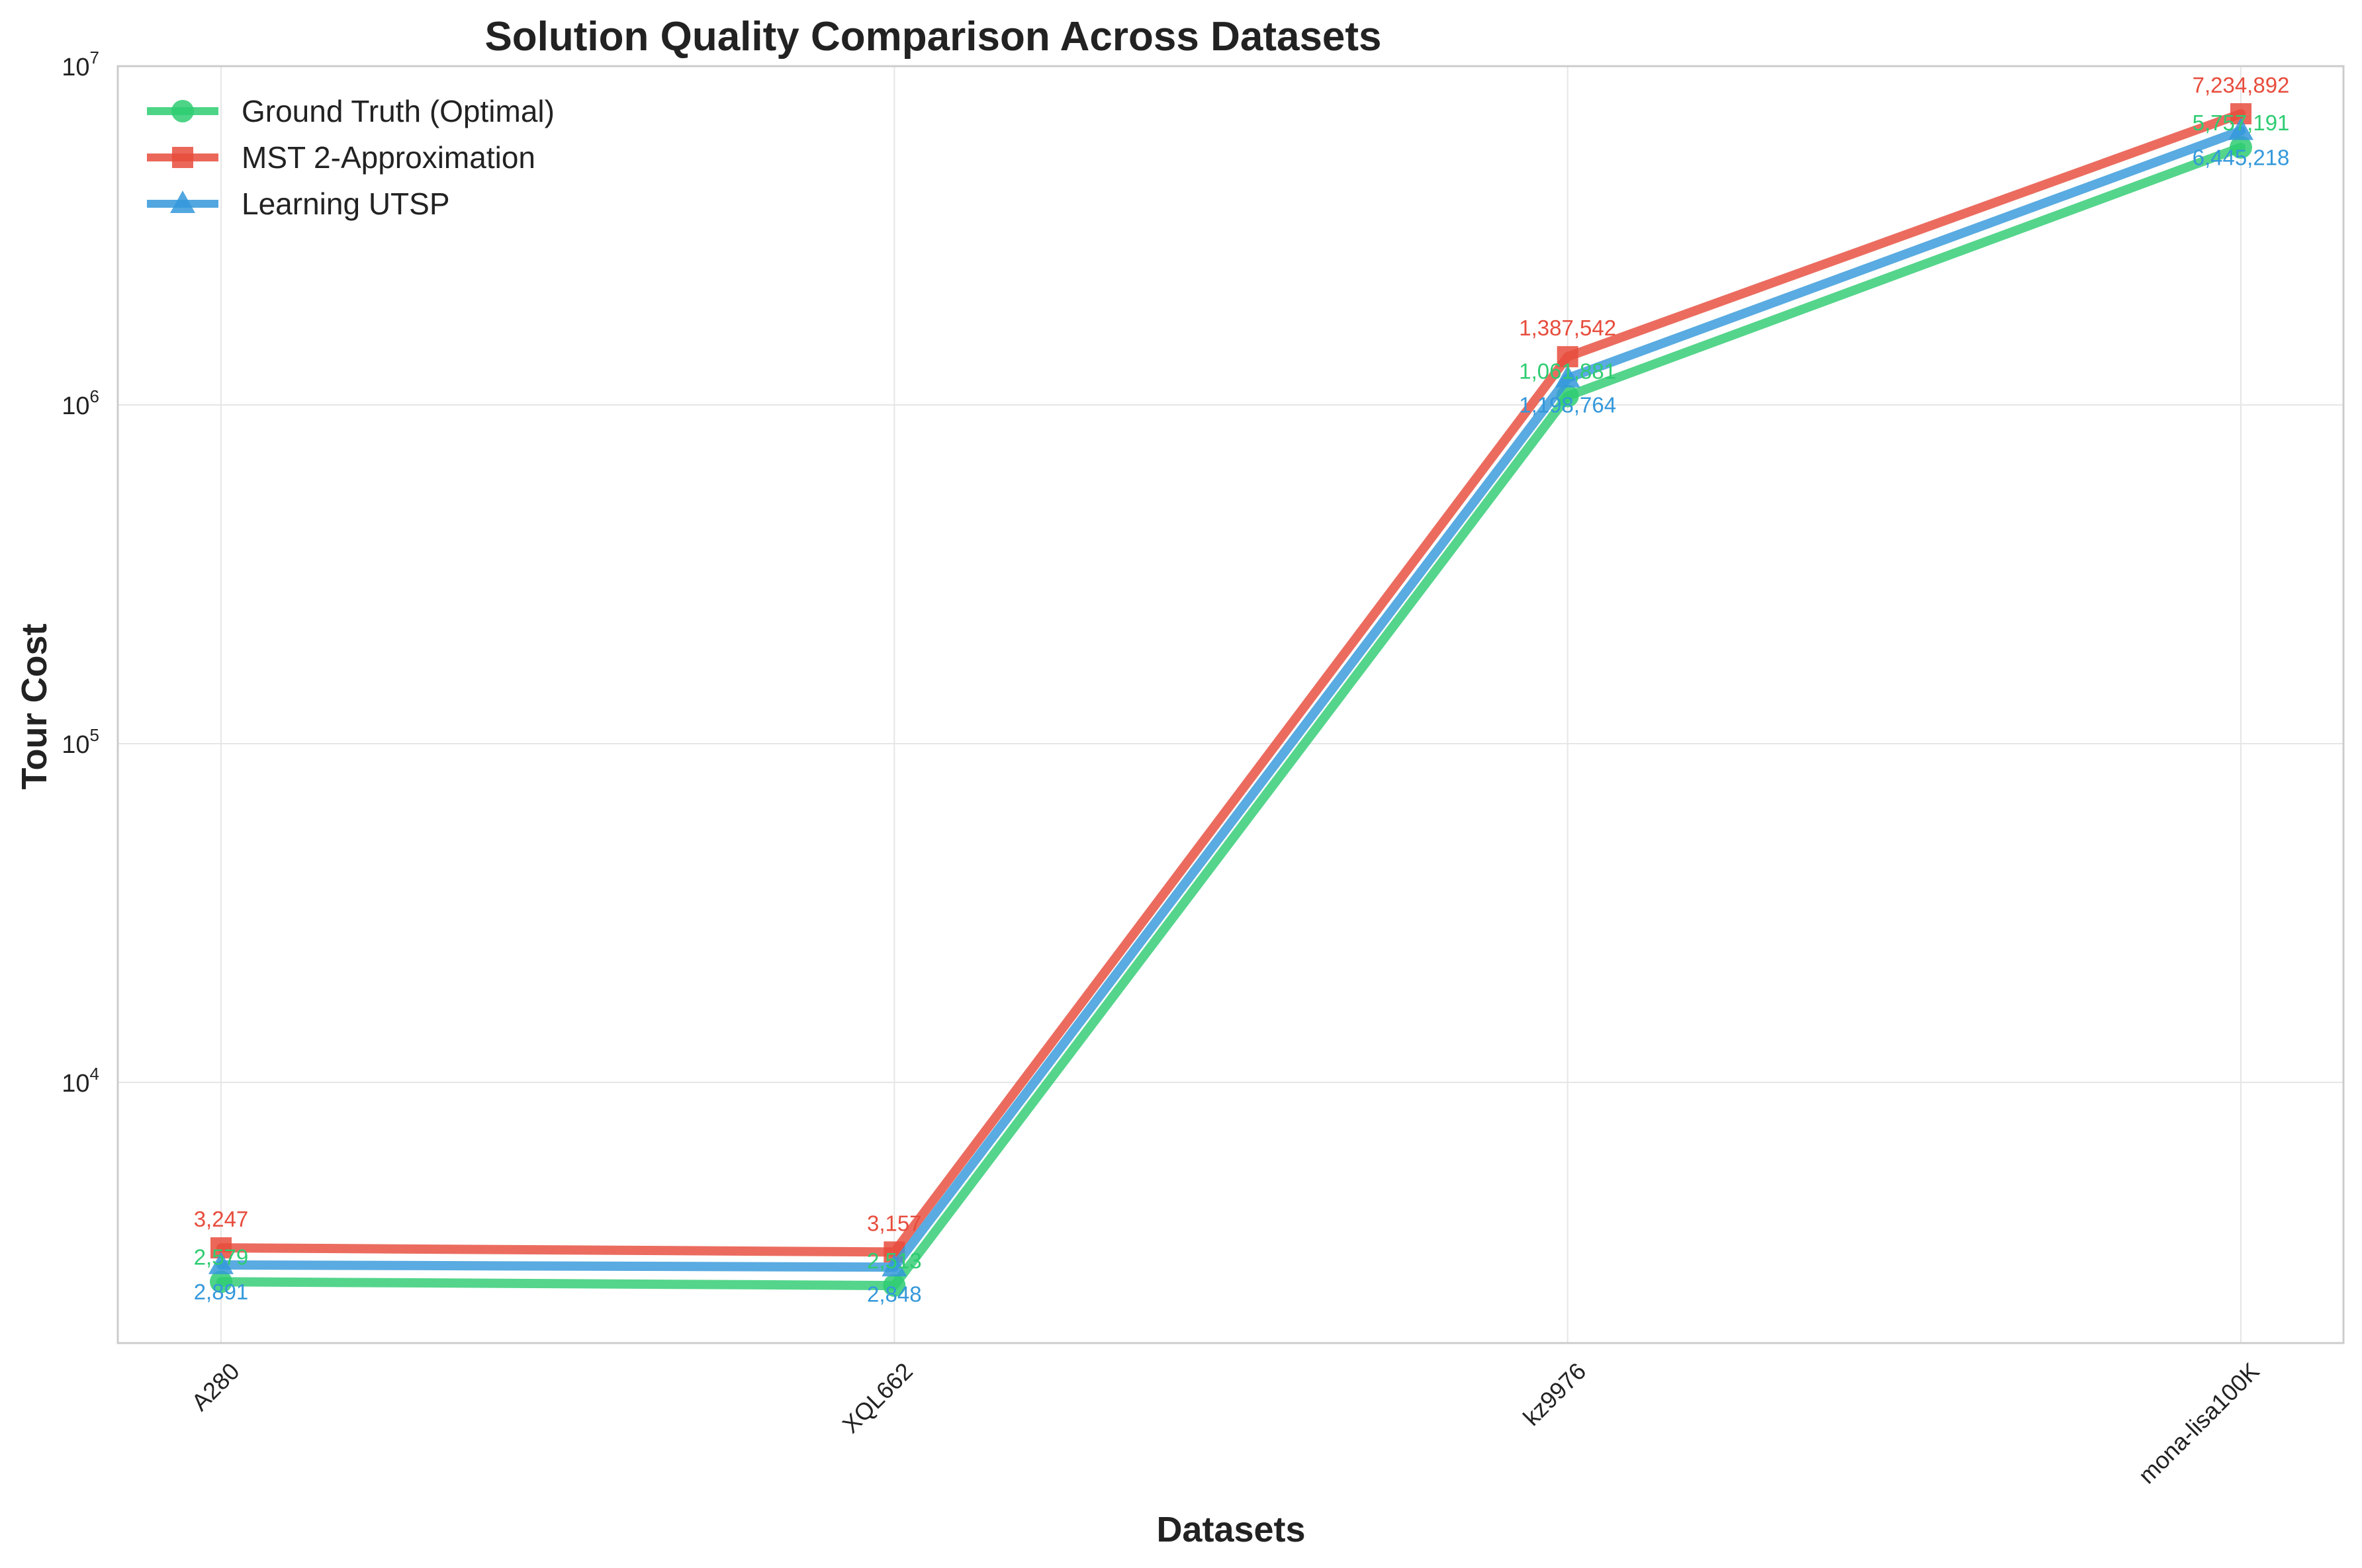 This screenshot has height=1568, width=2362. What do you see at coordinates (80, 65) in the screenshot?
I see `y-tick-label: 10⁷` at bounding box center [80, 65].